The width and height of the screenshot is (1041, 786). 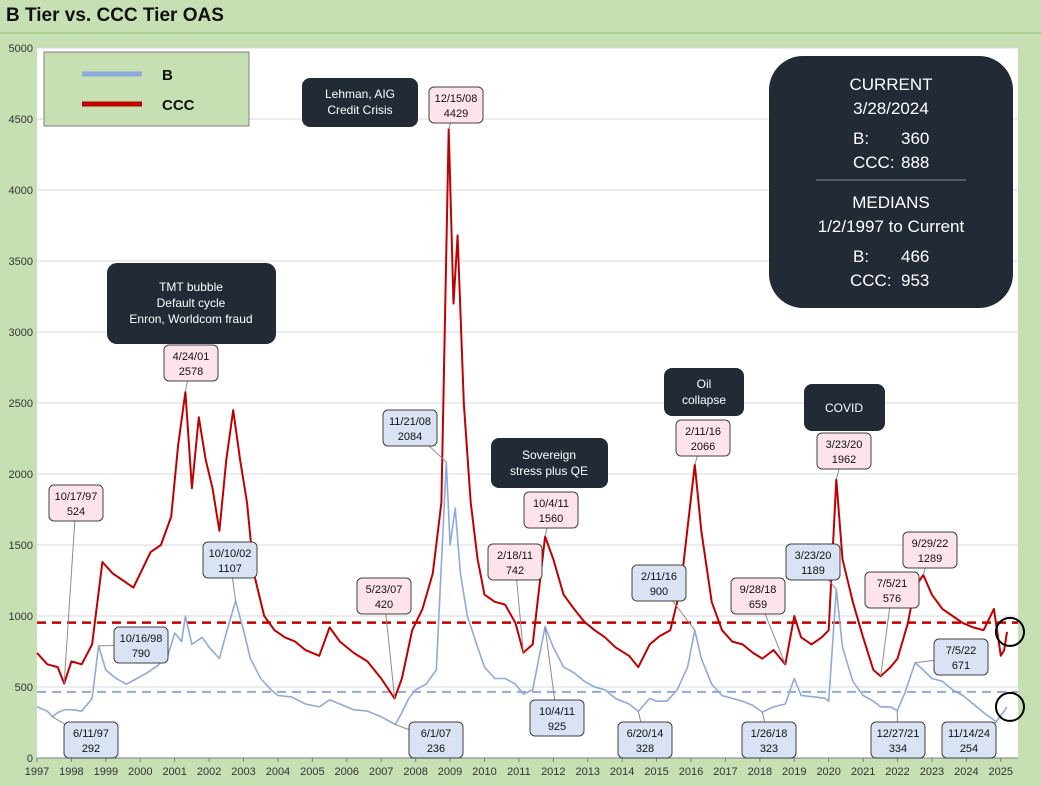 I want to click on median-lines, so click(x=527, y=657).